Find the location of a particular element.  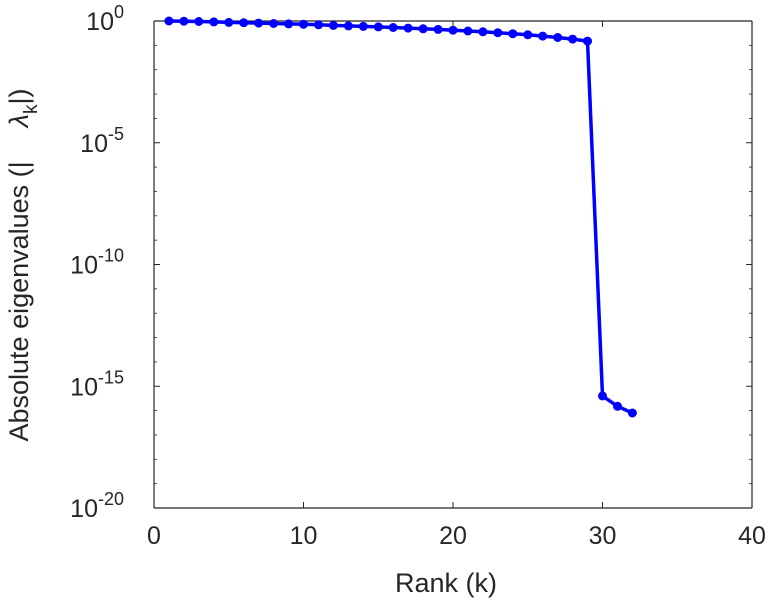

y-tick-label: 10⁻¹⁵ is located at coordinates (97, 384).